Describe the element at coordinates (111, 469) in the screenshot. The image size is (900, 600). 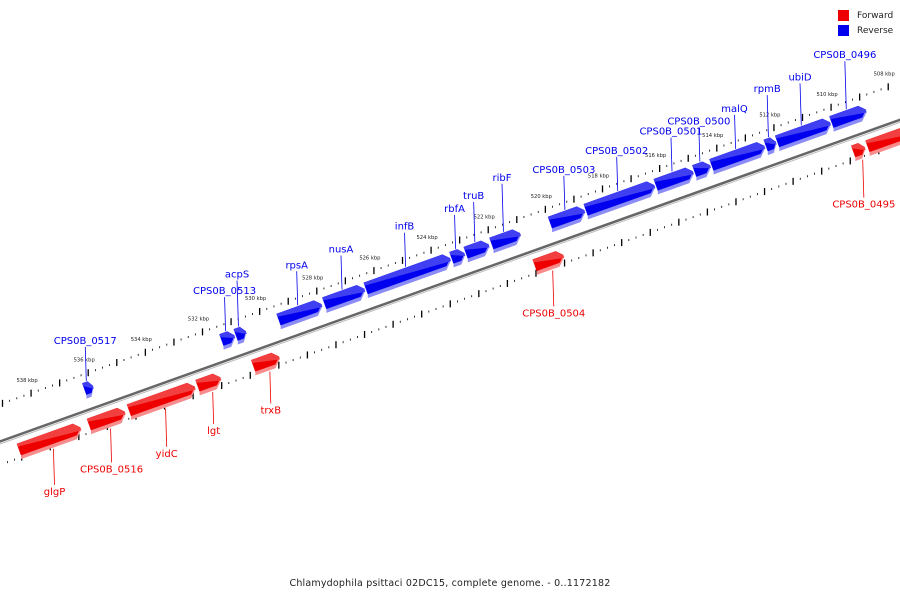
I see `gene-label-CPS0B_0516: CPS0B_0516` at that location.